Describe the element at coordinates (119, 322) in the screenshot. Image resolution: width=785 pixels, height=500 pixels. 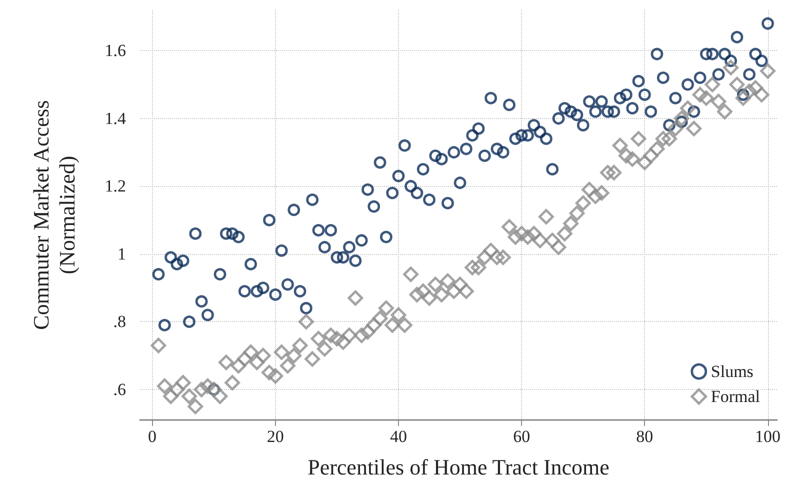
I see `y-tick-label: .8` at that location.